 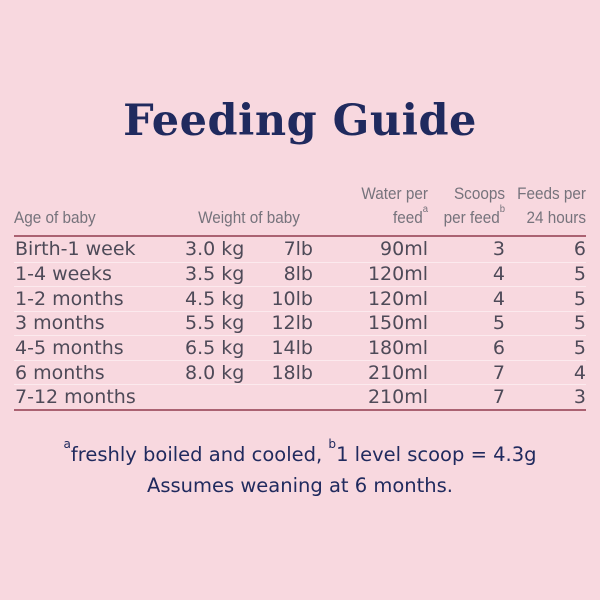 What do you see at coordinates (60, 323) in the screenshot?
I see `cell-age: 3 months` at bounding box center [60, 323].